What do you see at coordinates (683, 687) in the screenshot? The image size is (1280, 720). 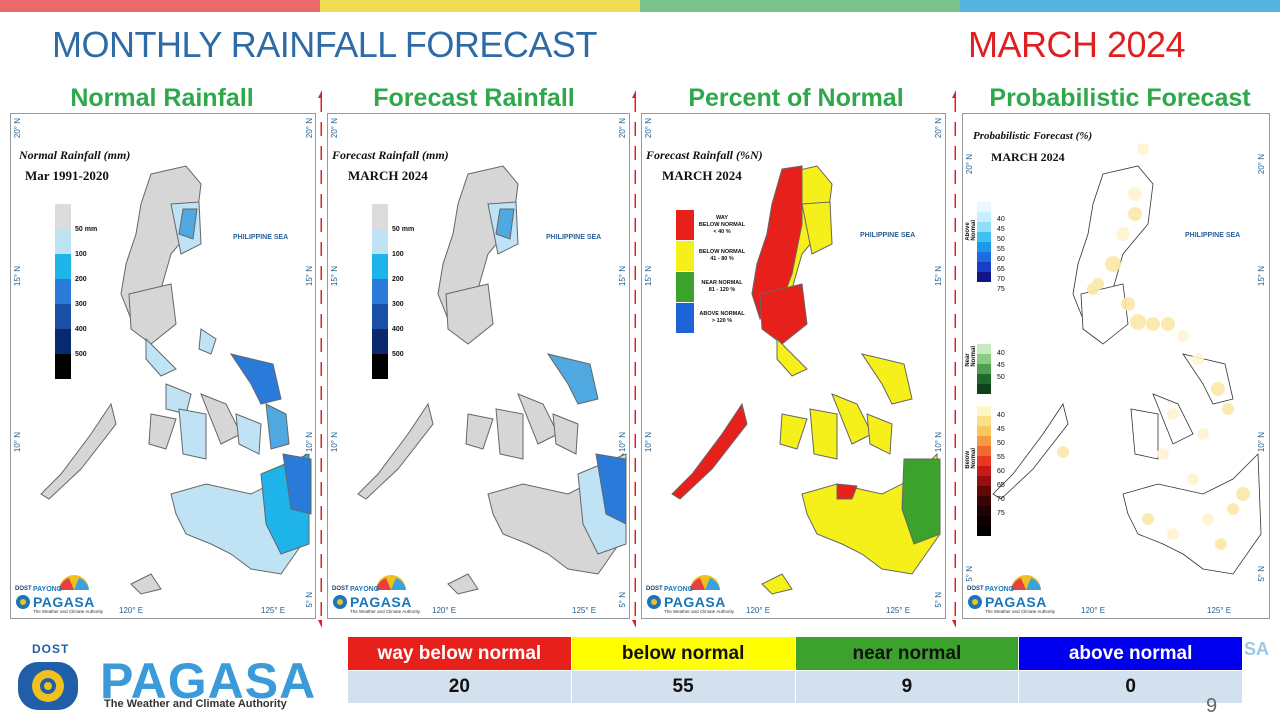 I see `summary-count-below: 55` at bounding box center [683, 687].